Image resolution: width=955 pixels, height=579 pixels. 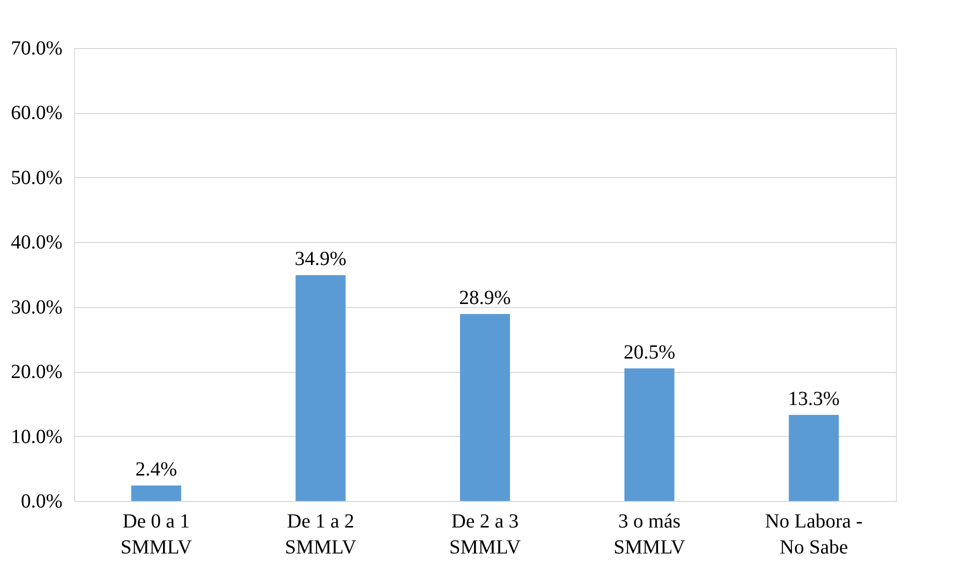 I want to click on y-tick-label: 40.0%, so click(x=36, y=243).